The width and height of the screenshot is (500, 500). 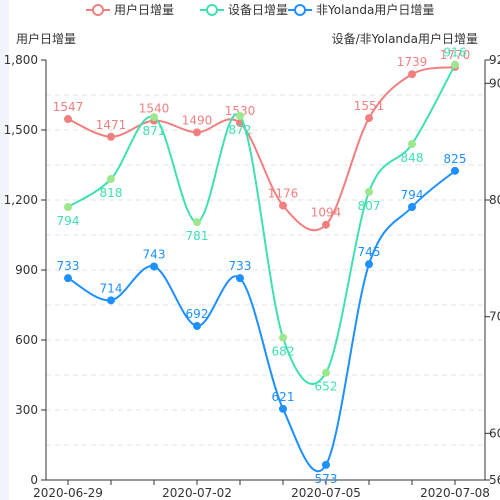 I want to click on data-label: 807, so click(x=369, y=206).